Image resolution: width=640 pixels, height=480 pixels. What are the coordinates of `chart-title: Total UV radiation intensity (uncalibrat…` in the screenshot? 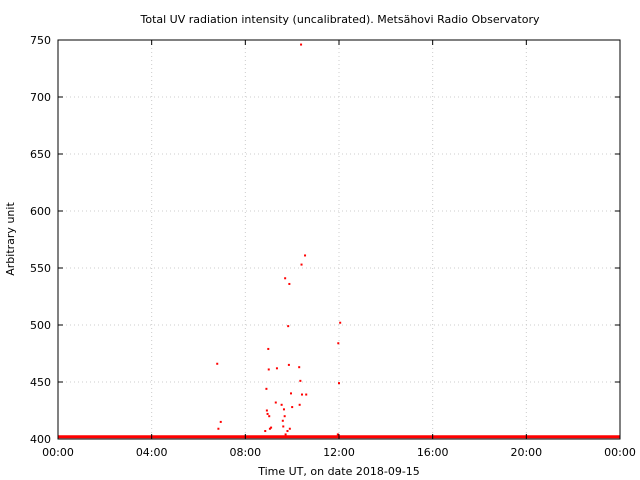 It's located at (340, 19).